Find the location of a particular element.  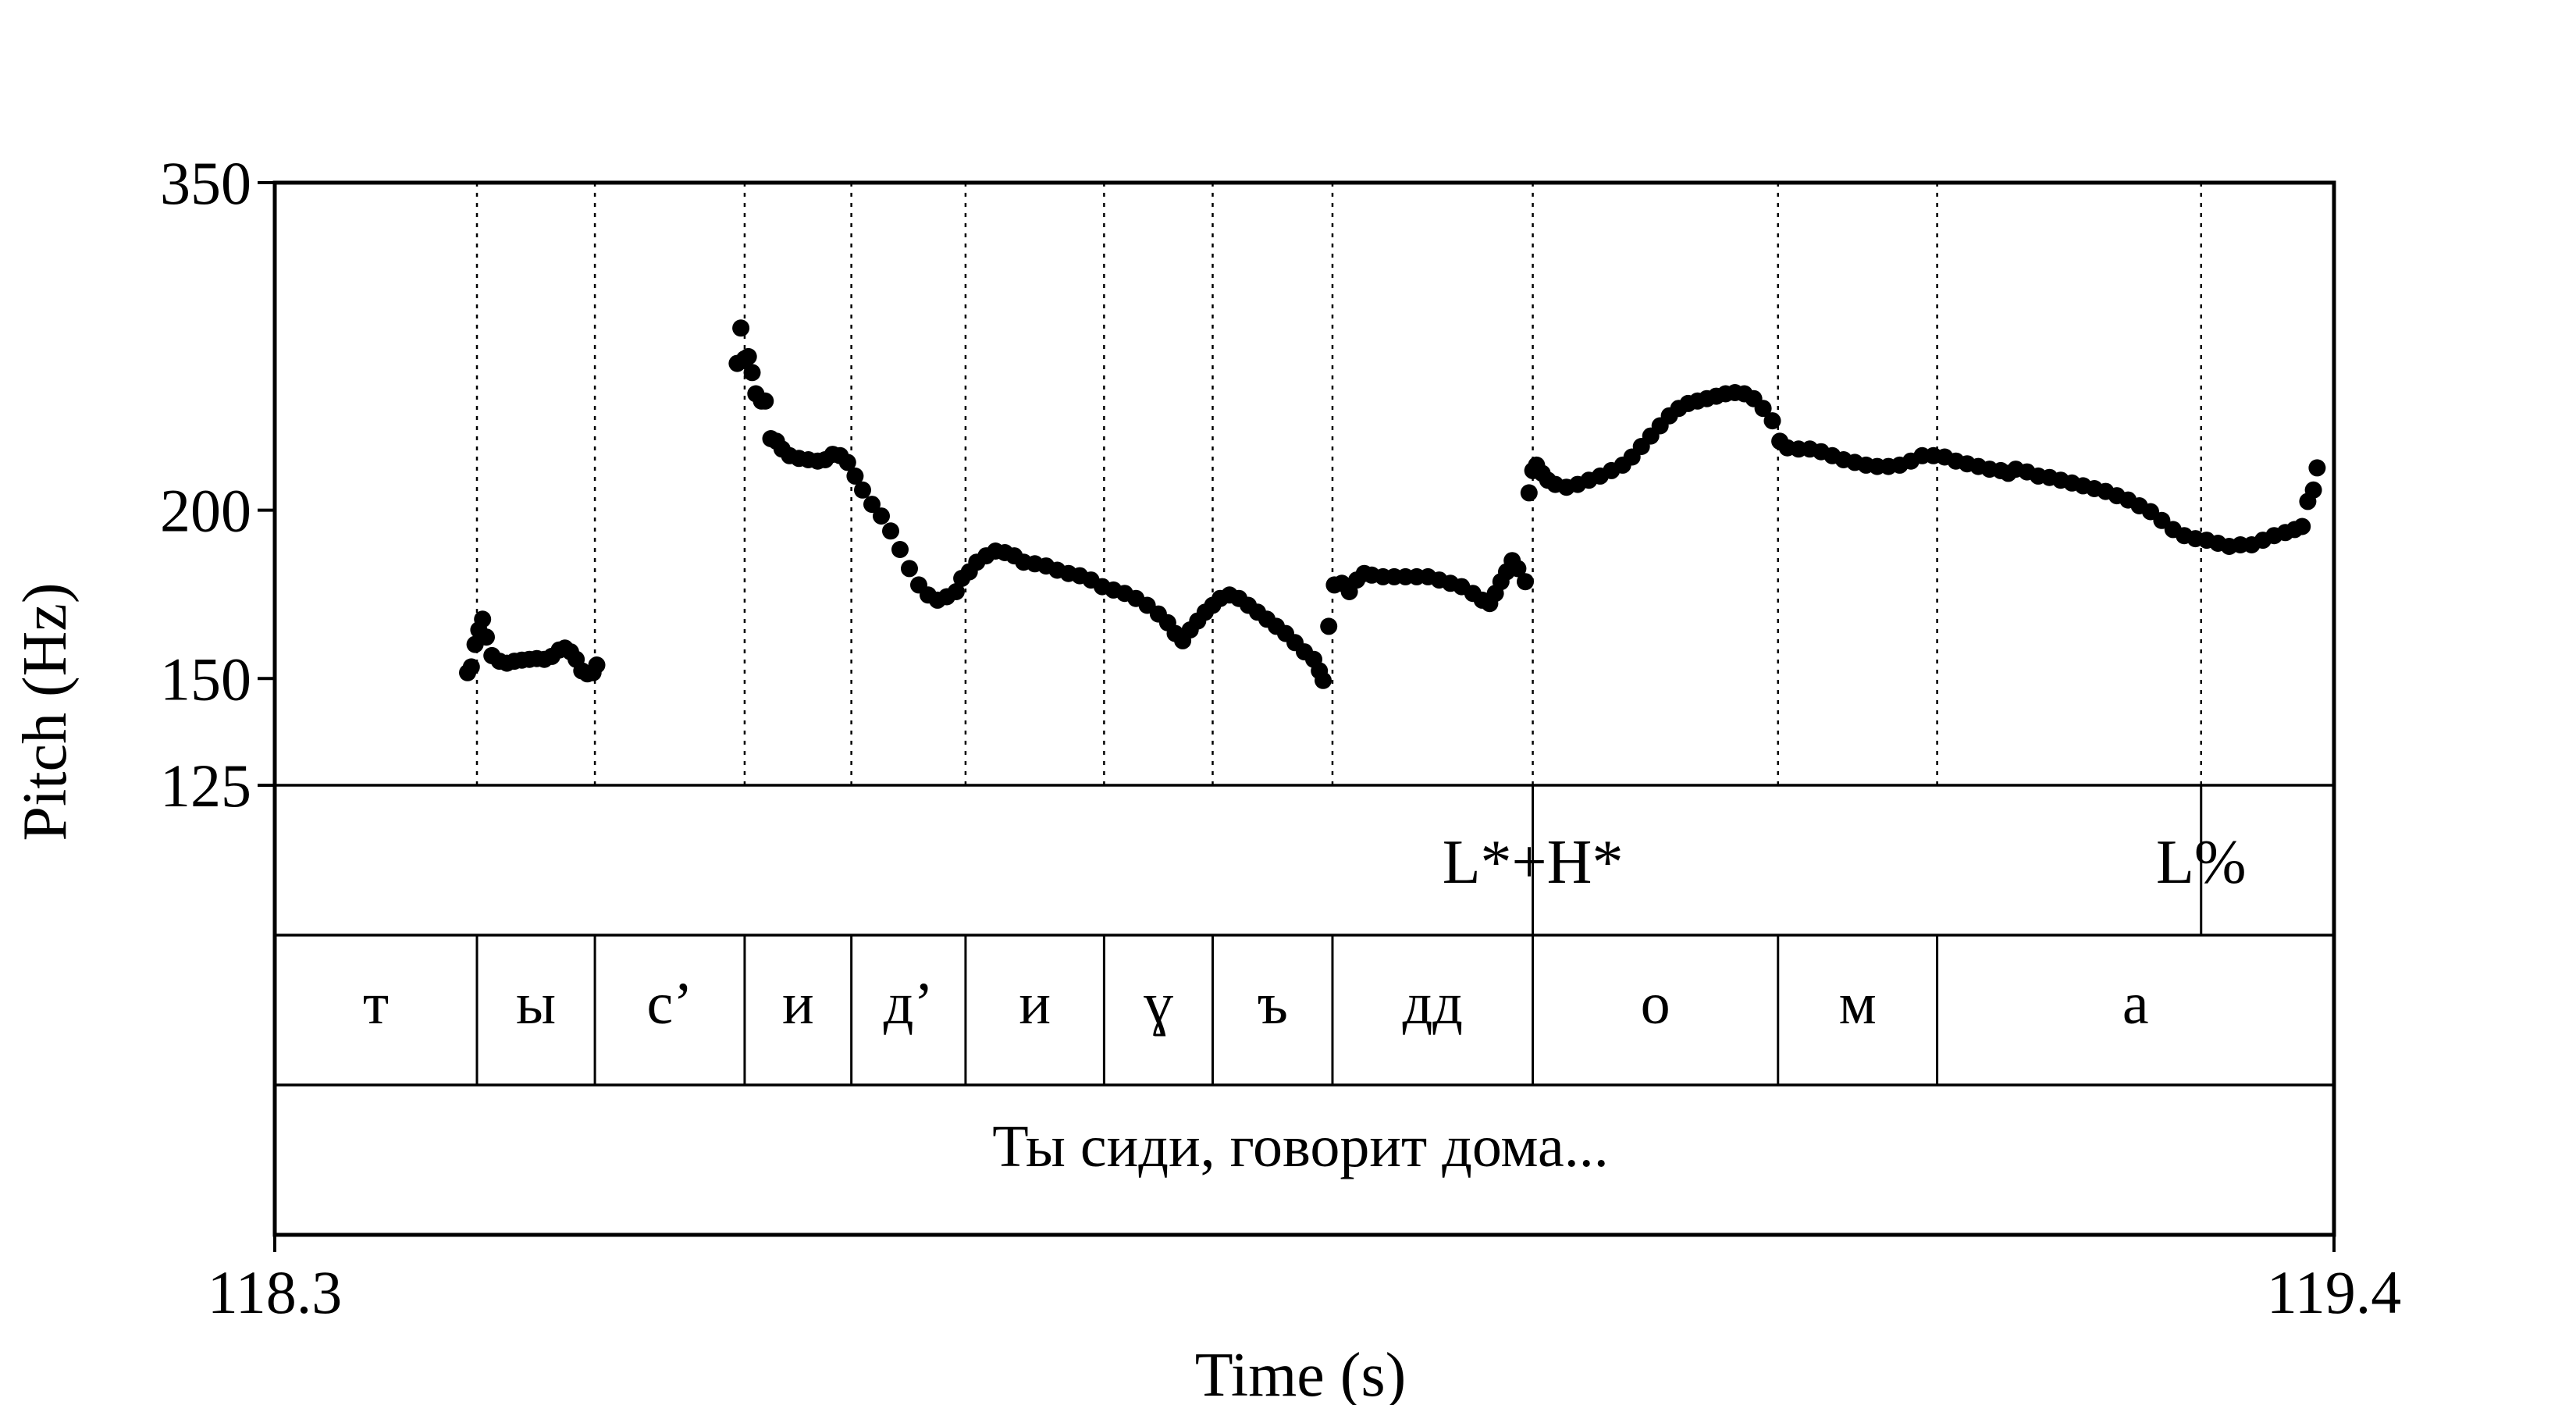

y-axis: 125 150 200 350 is located at coordinates (217, 484).